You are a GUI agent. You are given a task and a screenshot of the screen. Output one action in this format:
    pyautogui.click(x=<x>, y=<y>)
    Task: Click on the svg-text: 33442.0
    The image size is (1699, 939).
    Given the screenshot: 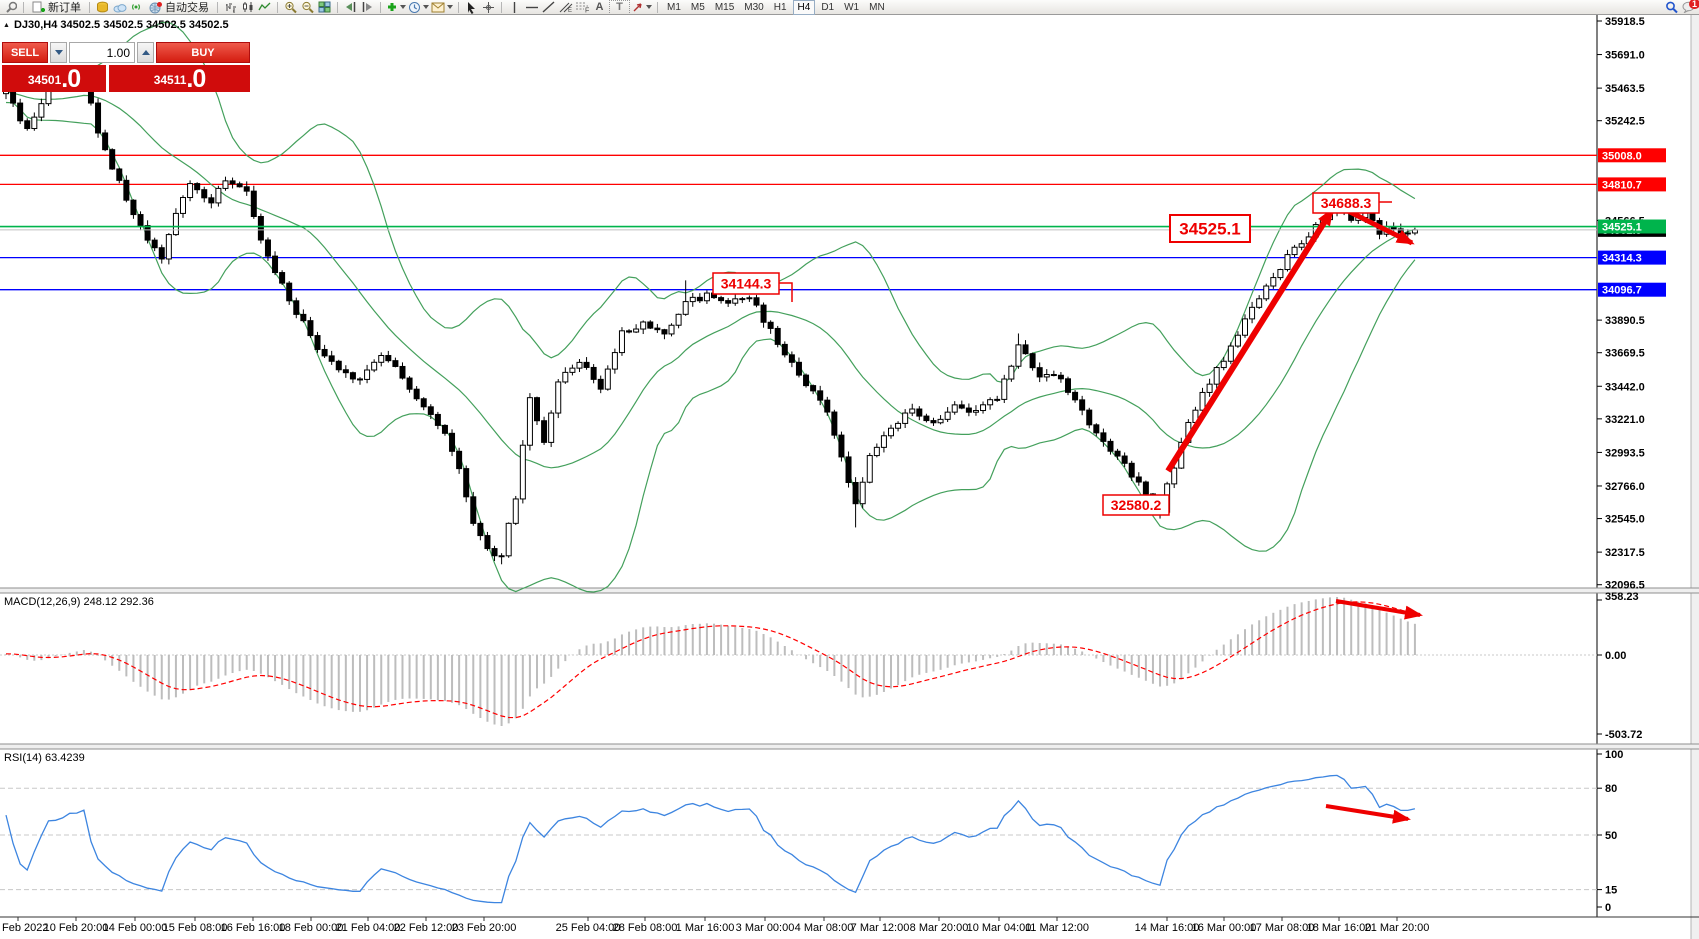 What is the action you would take?
    pyautogui.click(x=1625, y=387)
    